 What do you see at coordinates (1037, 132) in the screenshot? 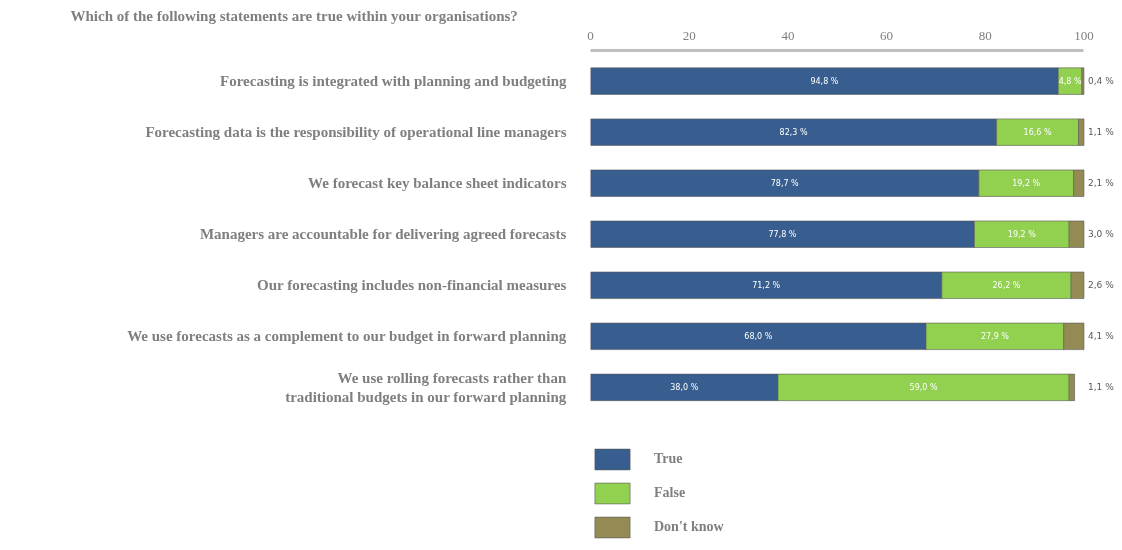
I see `data-label: 16,6 %` at bounding box center [1037, 132].